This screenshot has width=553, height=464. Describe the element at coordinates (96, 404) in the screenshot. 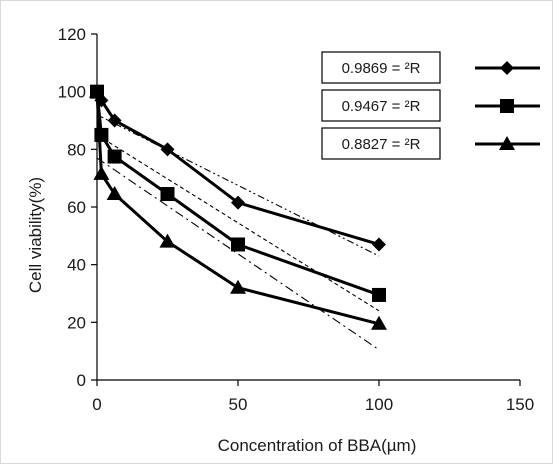

I see `x-tick-label: 0` at that location.